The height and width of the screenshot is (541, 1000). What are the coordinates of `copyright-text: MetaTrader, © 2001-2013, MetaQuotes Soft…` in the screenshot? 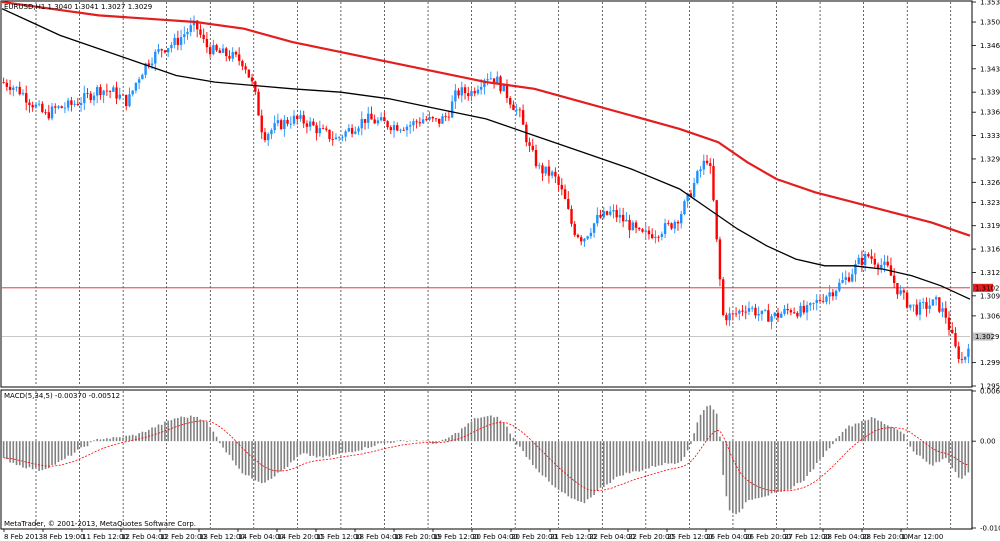 It's located at (100, 524).